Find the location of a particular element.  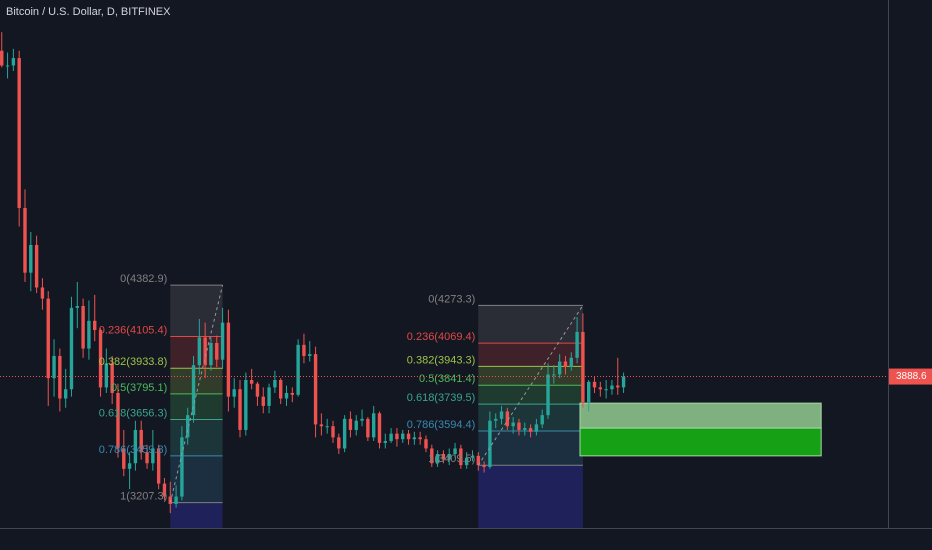

fib-level-label: 0.5(3795.1) is located at coordinates (139, 388).